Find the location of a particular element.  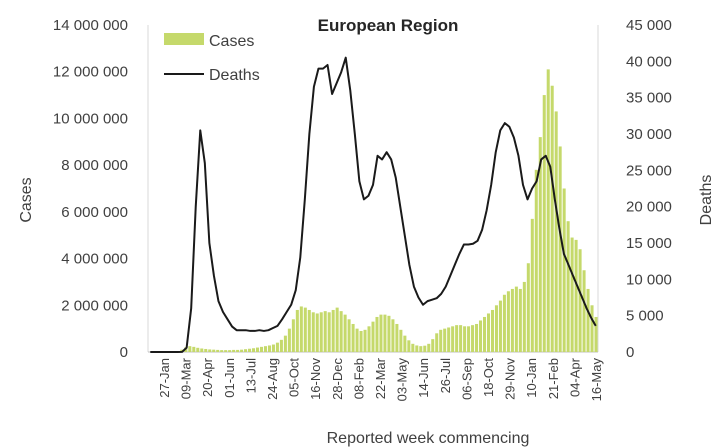

y-left-tick-label: 12 000 000 is located at coordinates (90, 72).